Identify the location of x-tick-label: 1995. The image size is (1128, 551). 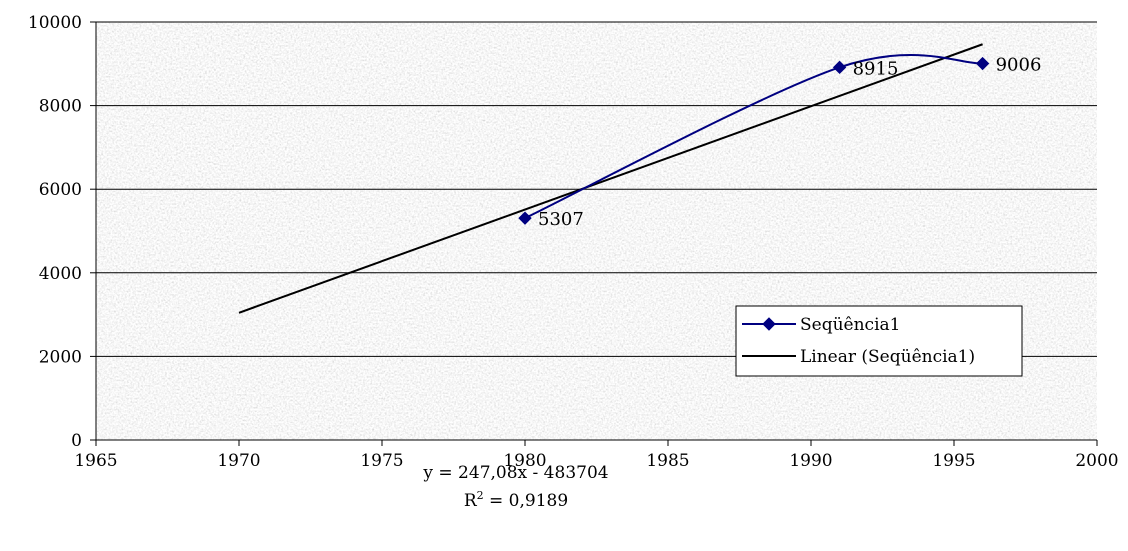
(953, 461).